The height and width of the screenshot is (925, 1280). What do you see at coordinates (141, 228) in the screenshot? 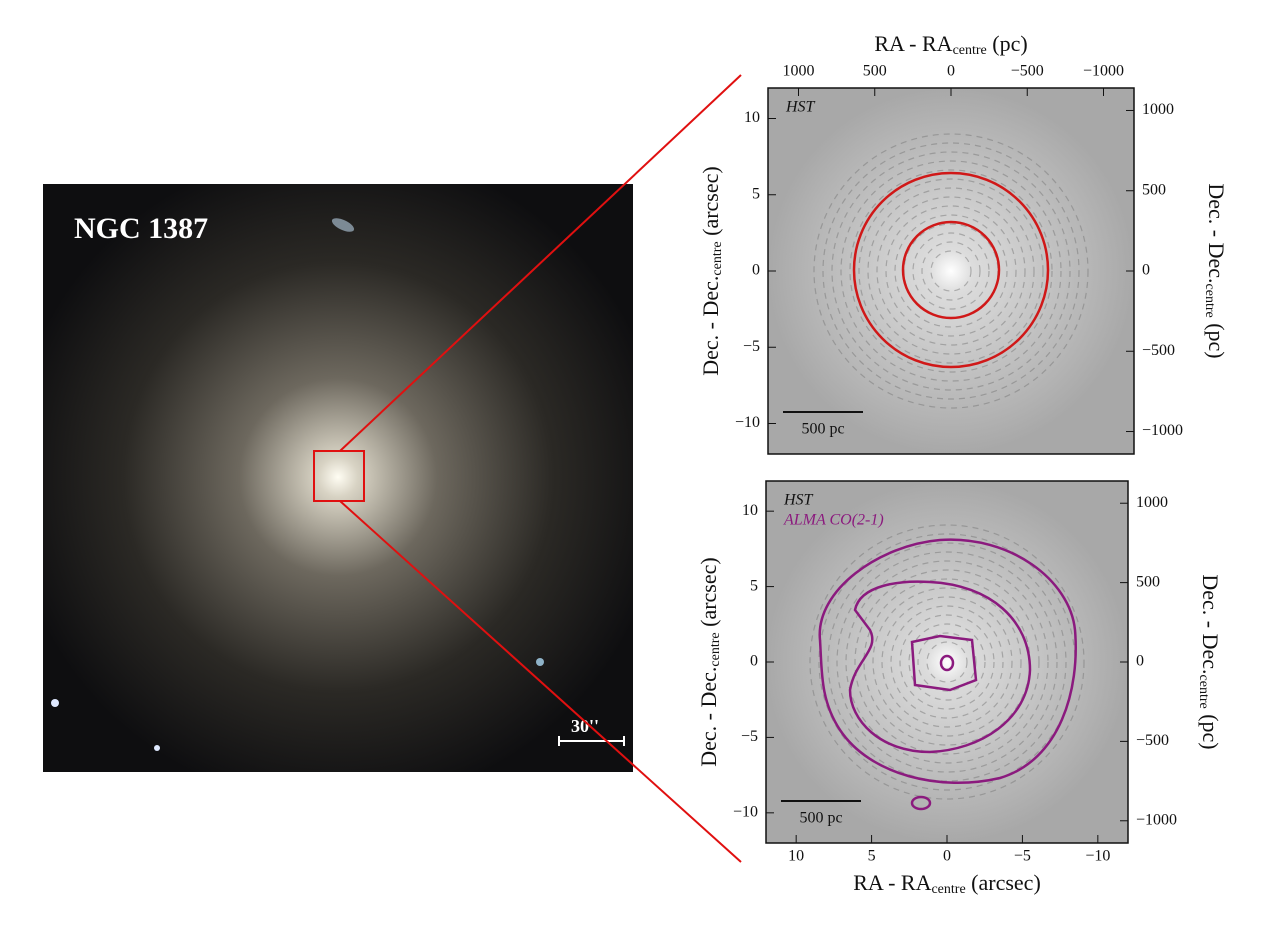
I see `image-label: NGC 1387` at bounding box center [141, 228].